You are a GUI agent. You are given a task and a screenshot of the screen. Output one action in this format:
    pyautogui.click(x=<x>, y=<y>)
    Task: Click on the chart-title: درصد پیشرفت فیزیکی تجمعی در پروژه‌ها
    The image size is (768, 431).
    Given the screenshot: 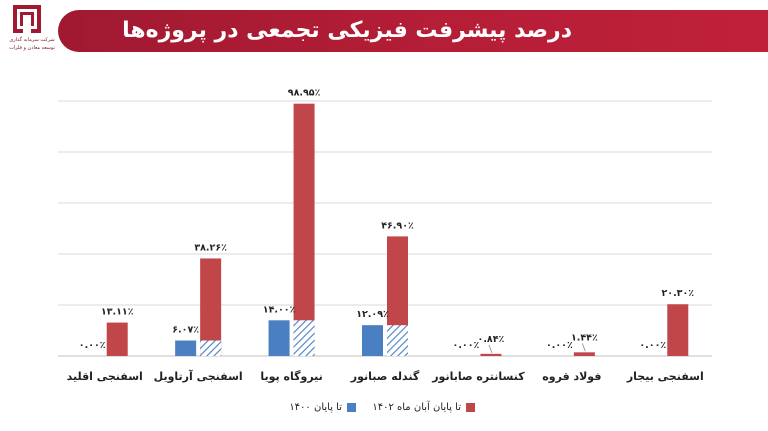 What is the action you would take?
    pyautogui.click(x=347, y=30)
    